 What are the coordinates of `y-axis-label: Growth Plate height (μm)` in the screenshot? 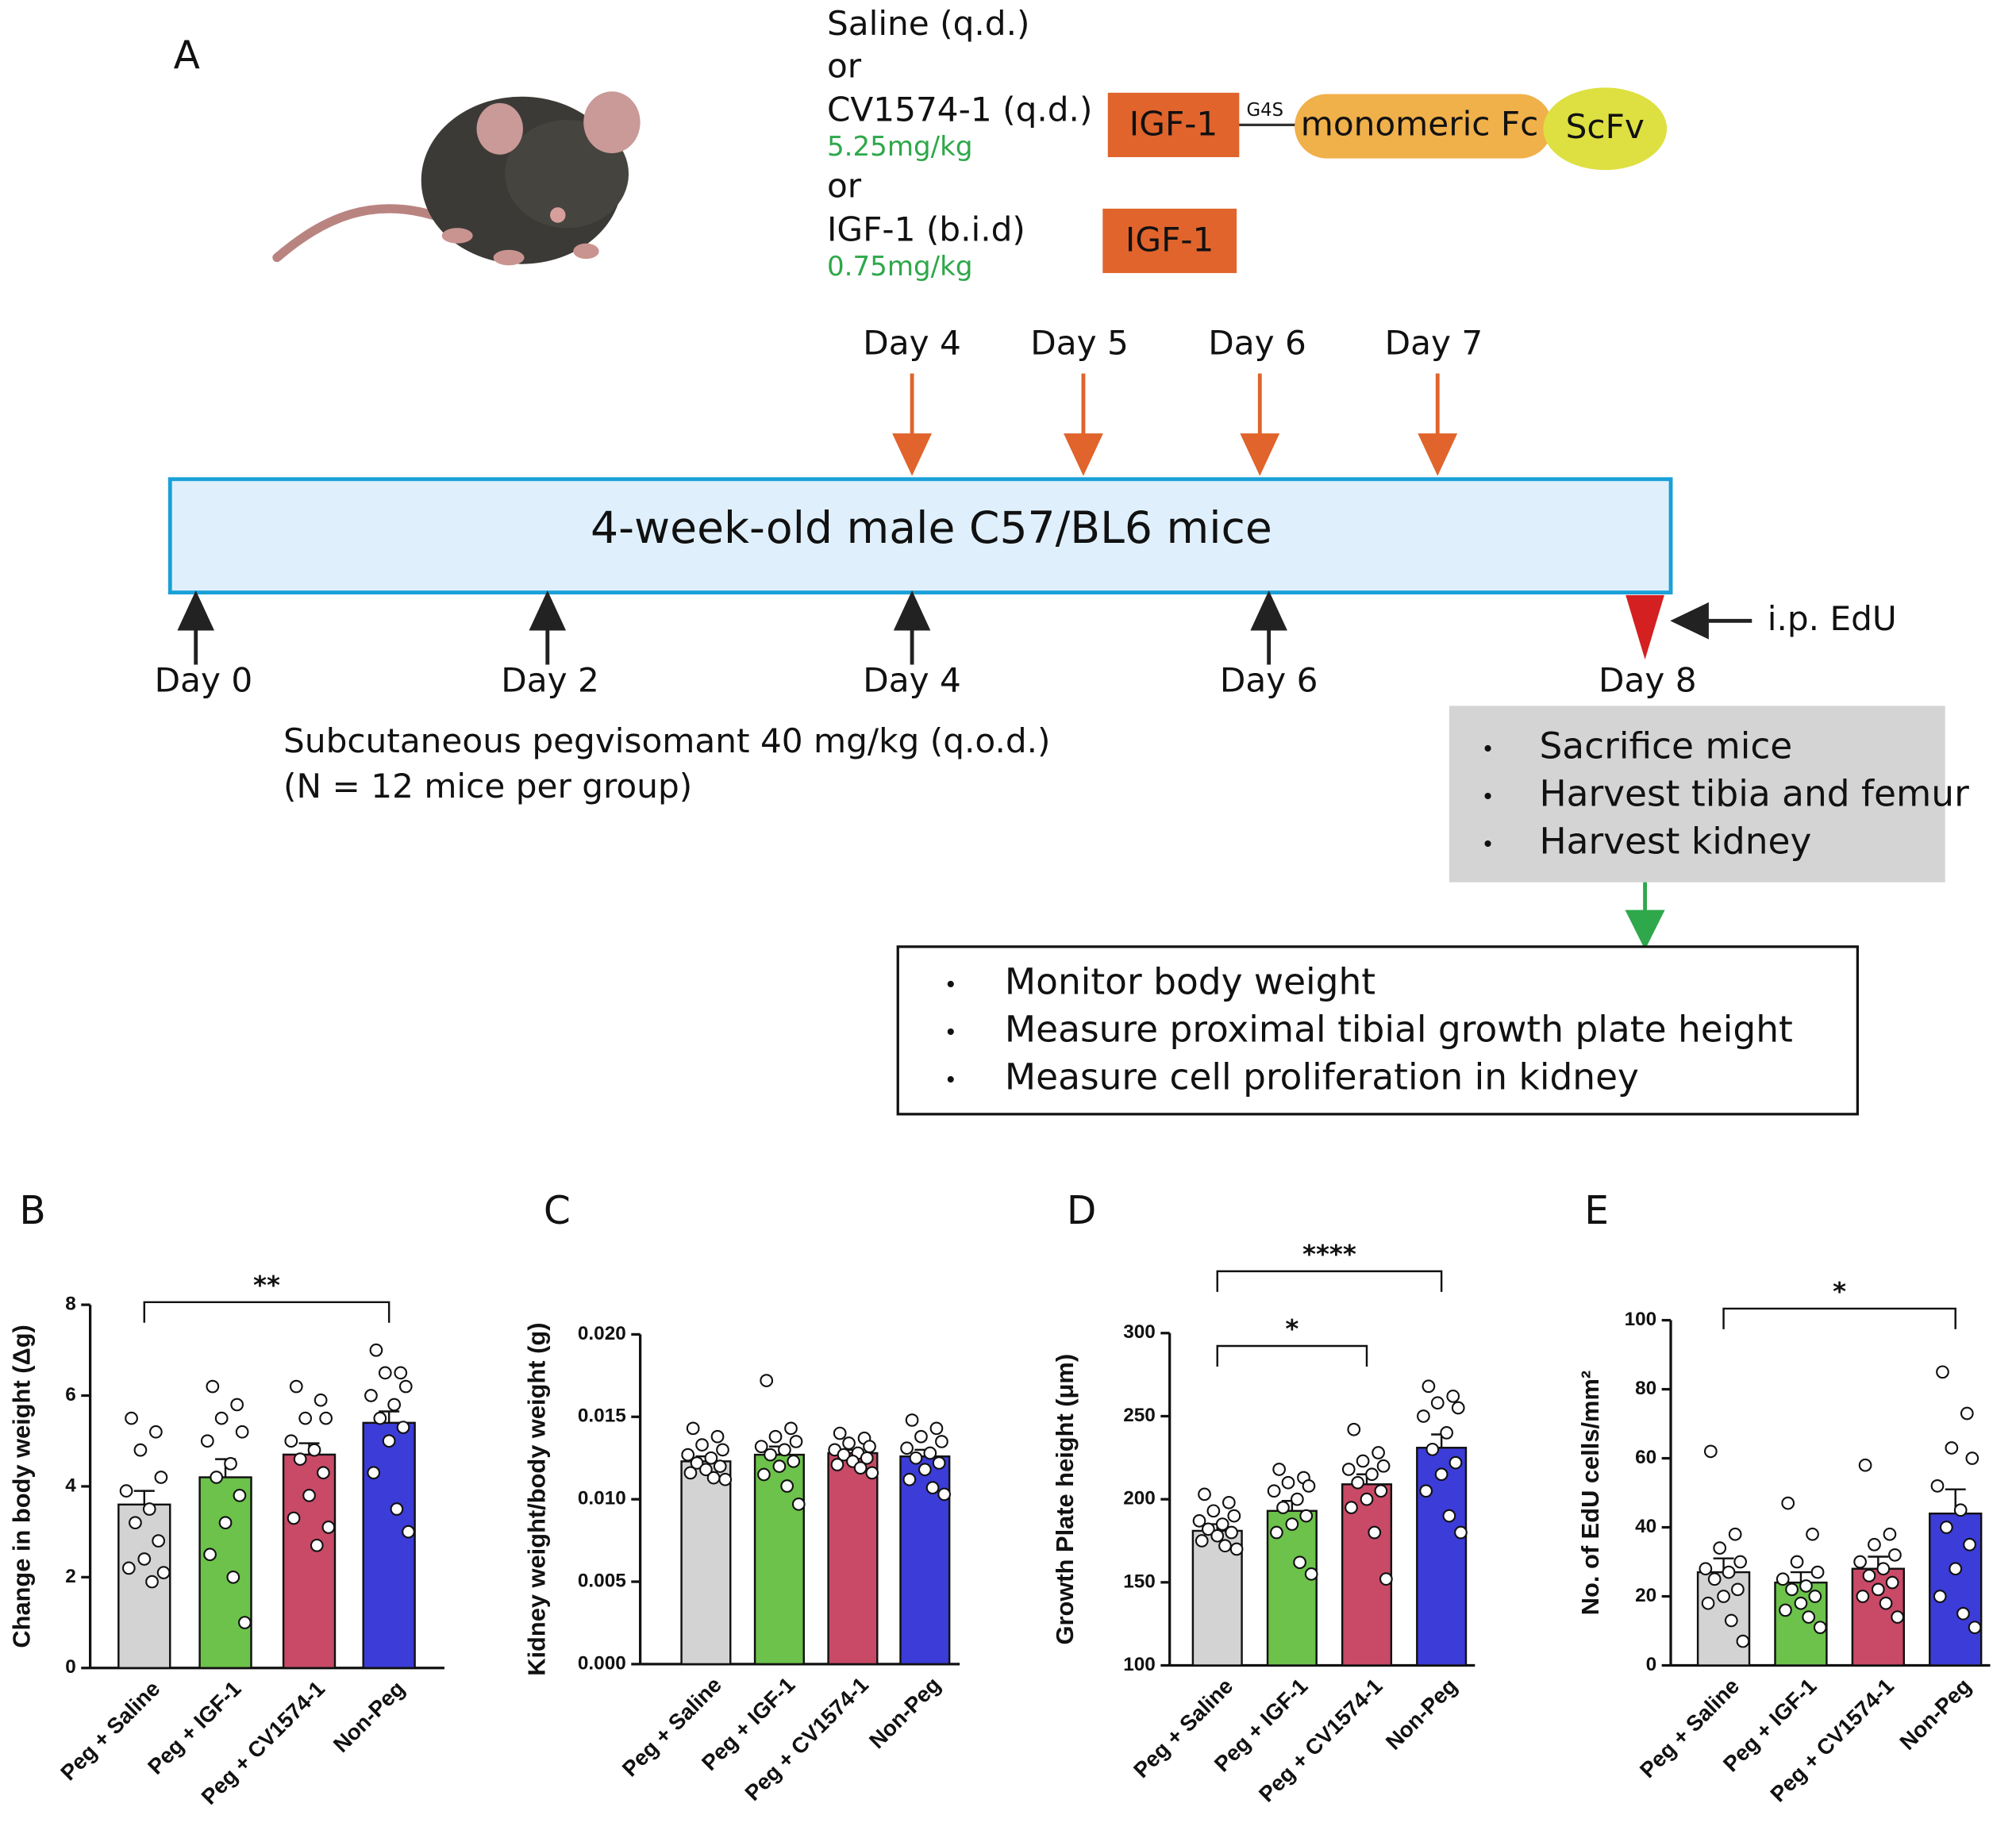 It's located at (1065, 1499).